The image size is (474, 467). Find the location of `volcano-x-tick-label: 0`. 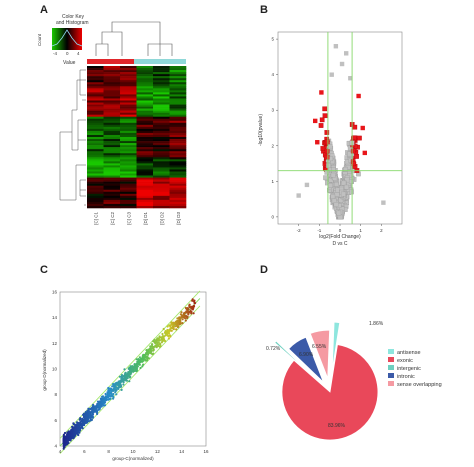

volcano-x-tick-label: 0 is located at coordinates (340, 230).